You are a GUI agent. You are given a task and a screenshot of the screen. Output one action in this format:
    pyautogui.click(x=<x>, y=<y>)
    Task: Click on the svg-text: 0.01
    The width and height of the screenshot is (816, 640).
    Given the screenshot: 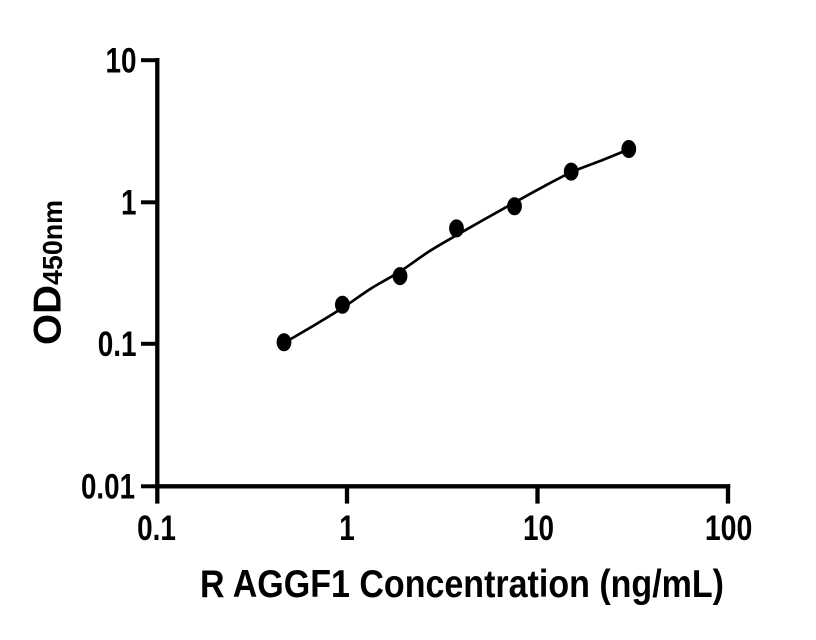 What is the action you would take?
    pyautogui.click(x=108, y=486)
    